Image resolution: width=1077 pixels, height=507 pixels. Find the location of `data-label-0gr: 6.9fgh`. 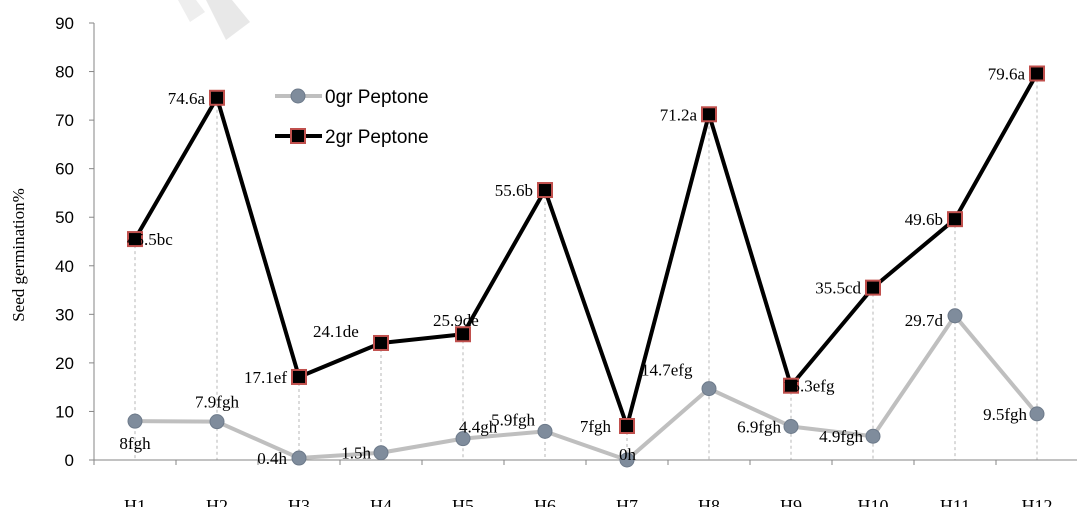

data-label-0gr: 6.9fgh is located at coordinates (759, 426).